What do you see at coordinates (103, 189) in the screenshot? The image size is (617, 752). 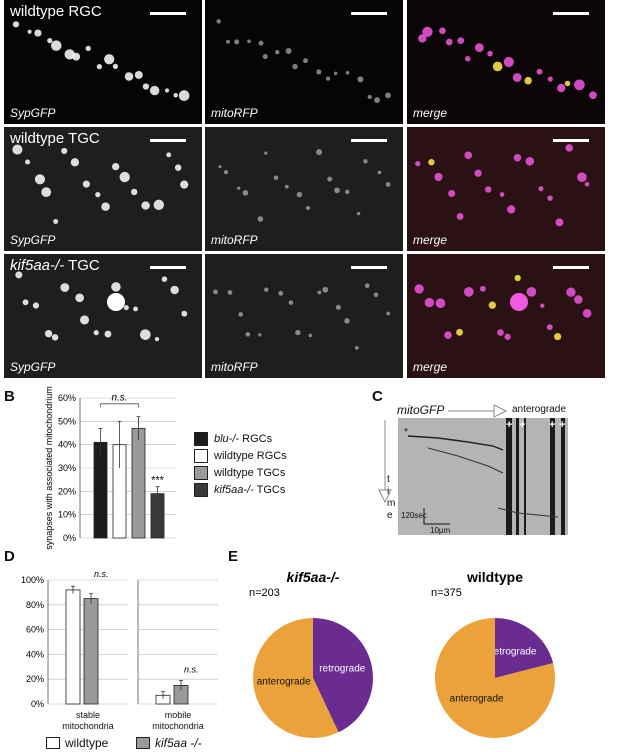 I see `micrograph-sypgfp: SypGFP wildtype TGC` at bounding box center [103, 189].